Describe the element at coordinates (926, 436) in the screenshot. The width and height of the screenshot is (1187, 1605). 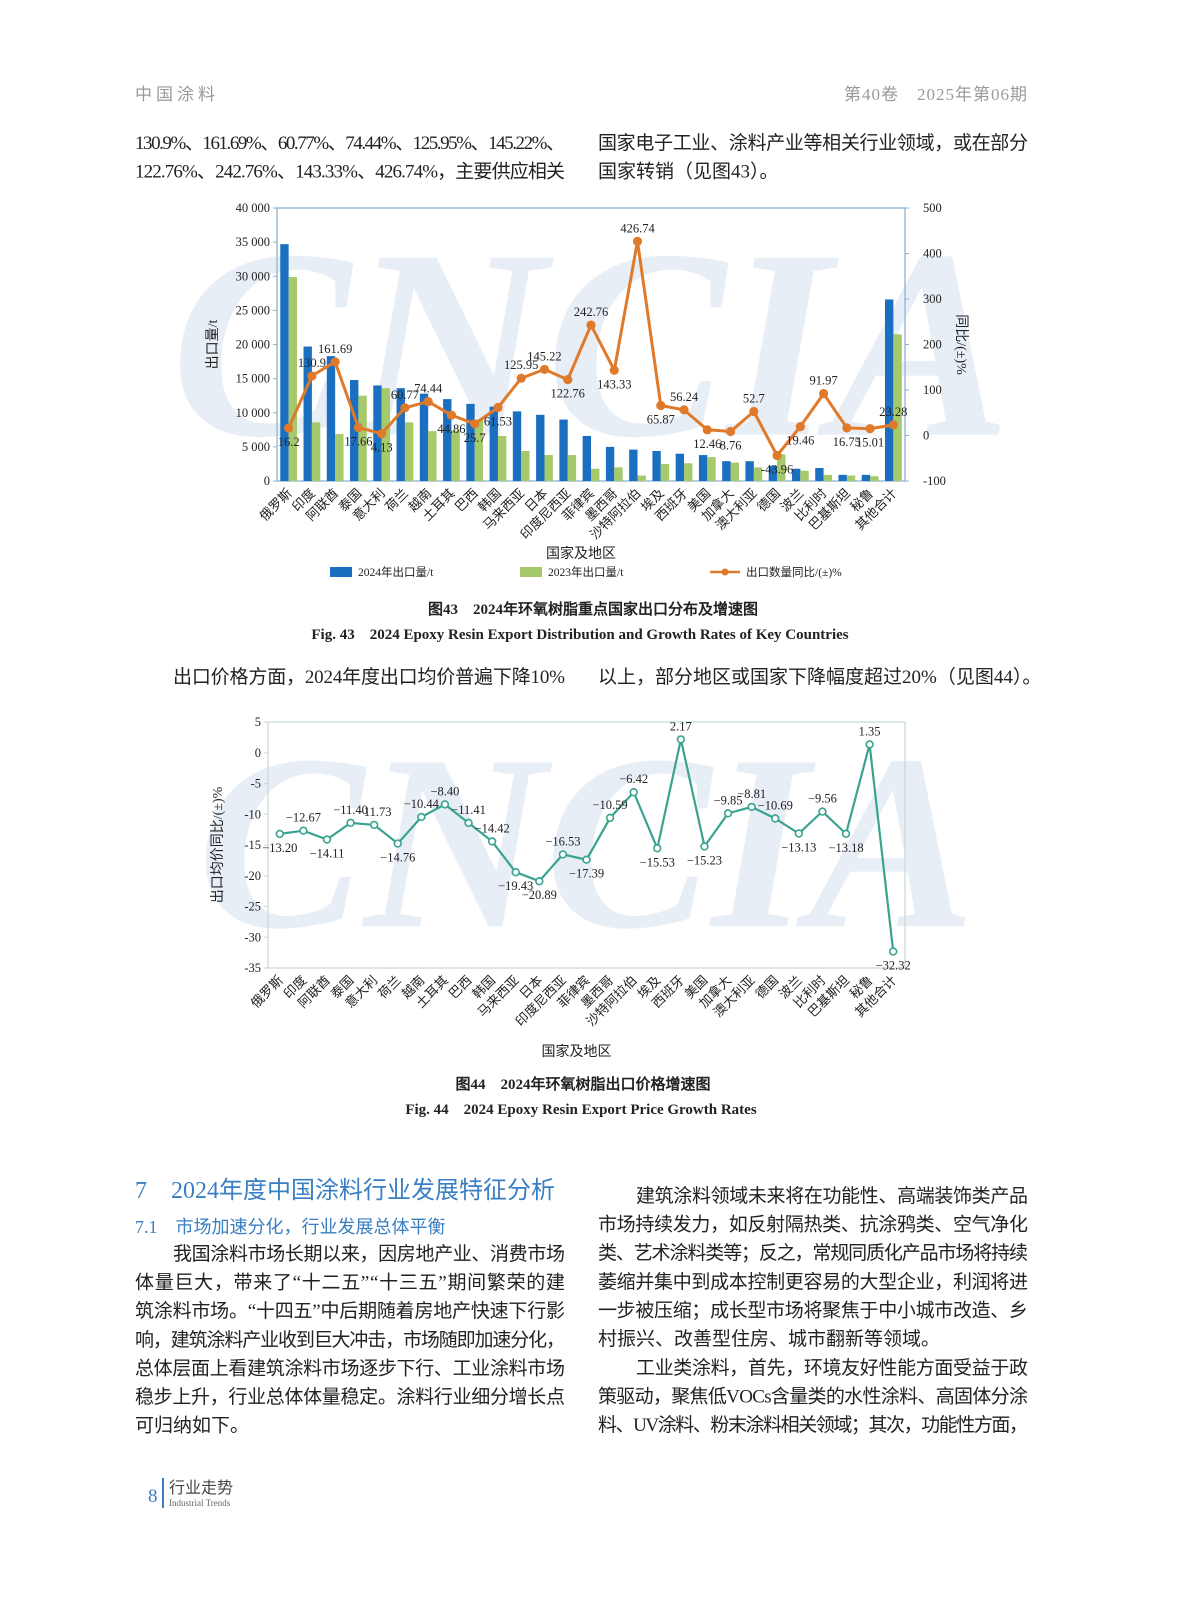
I see `y2-tick-label: 0` at that location.